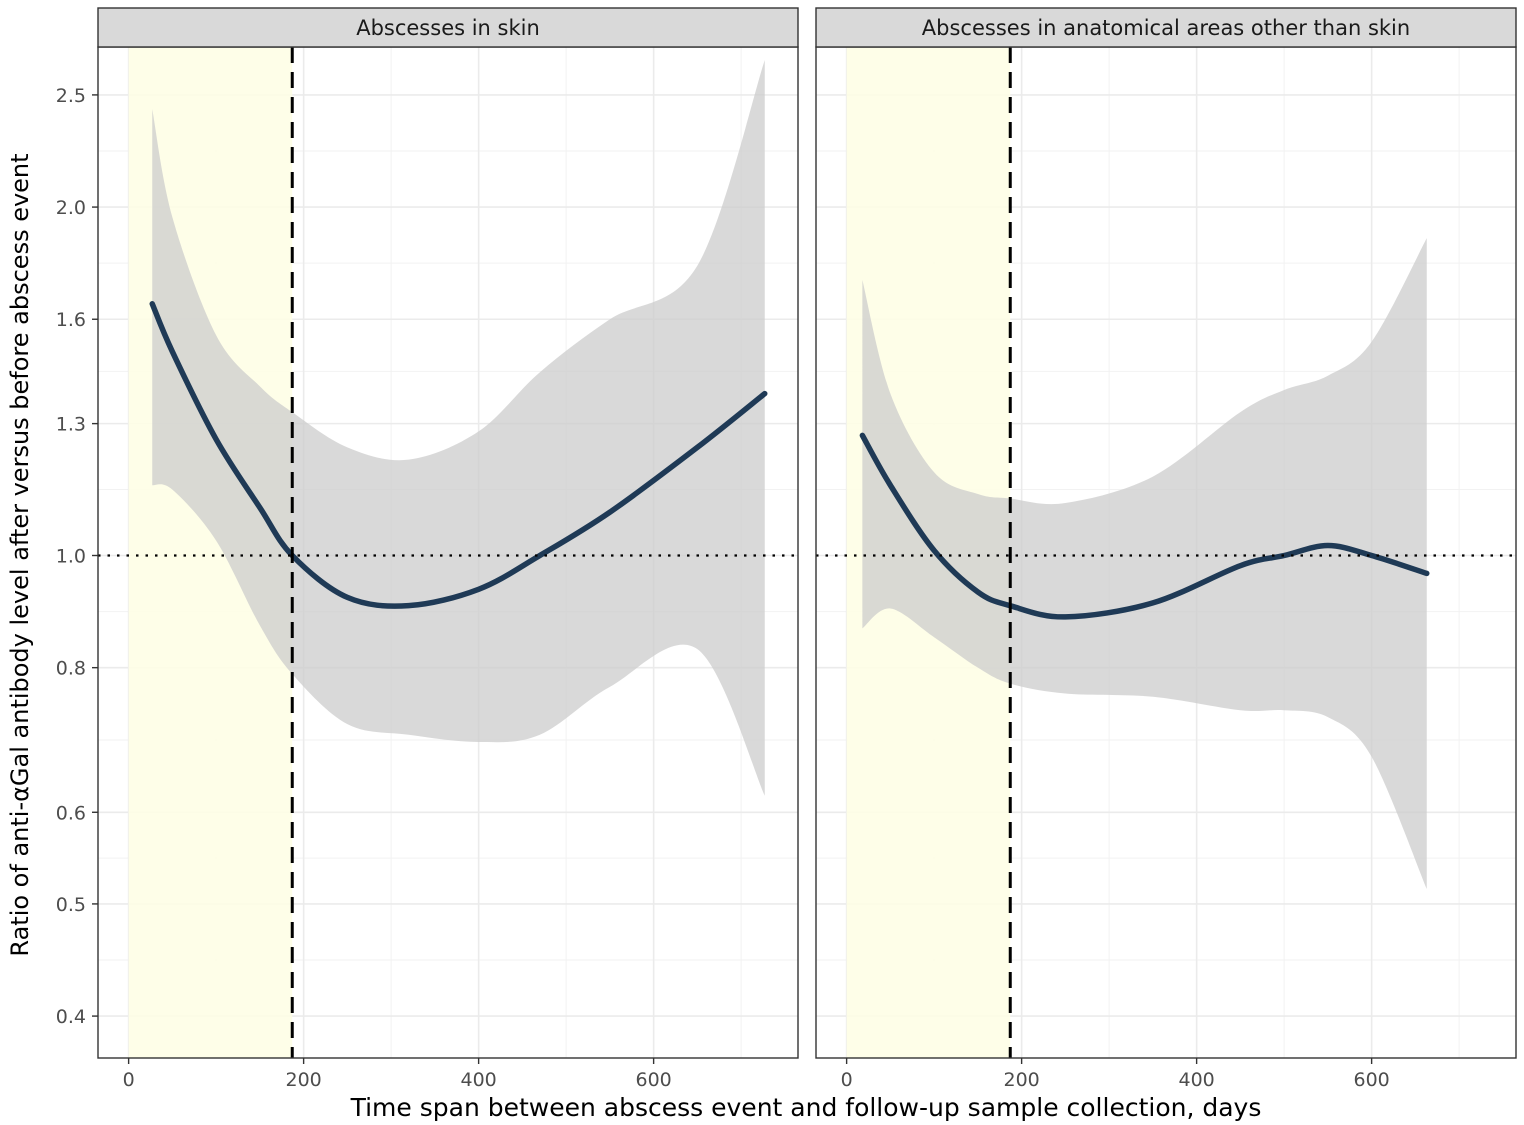 This screenshot has width=1524, height=1125. Describe the element at coordinates (71, 425) in the screenshot. I see `y-tick-label: 1.3` at that location.